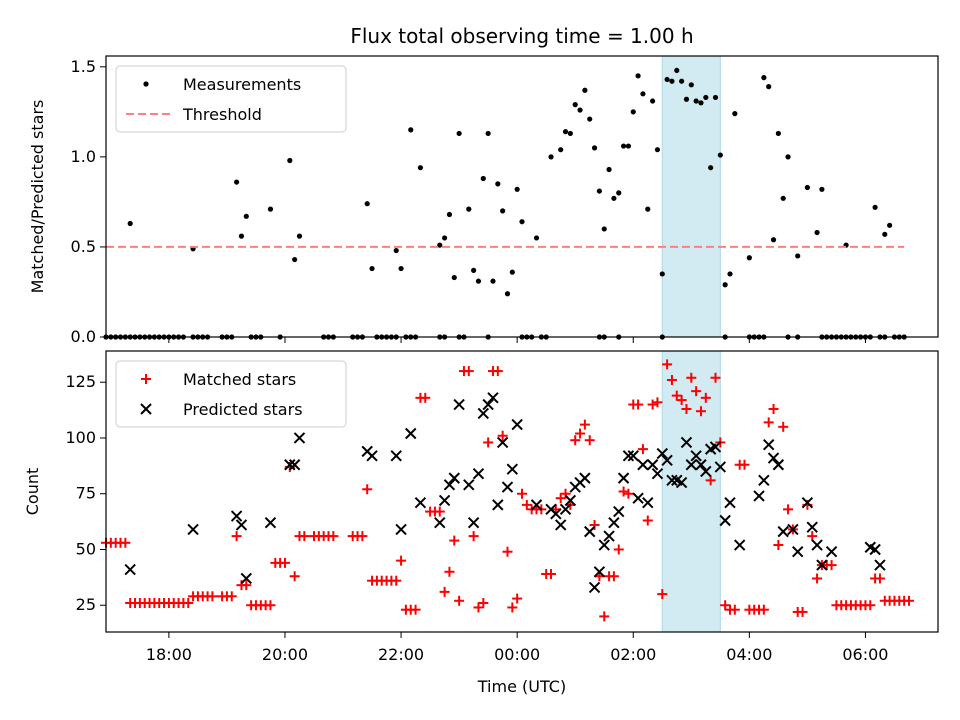 This screenshot has width=960, height=720. What do you see at coordinates (749, 654) in the screenshot?
I see `x-tick-label: 04:00` at bounding box center [749, 654].